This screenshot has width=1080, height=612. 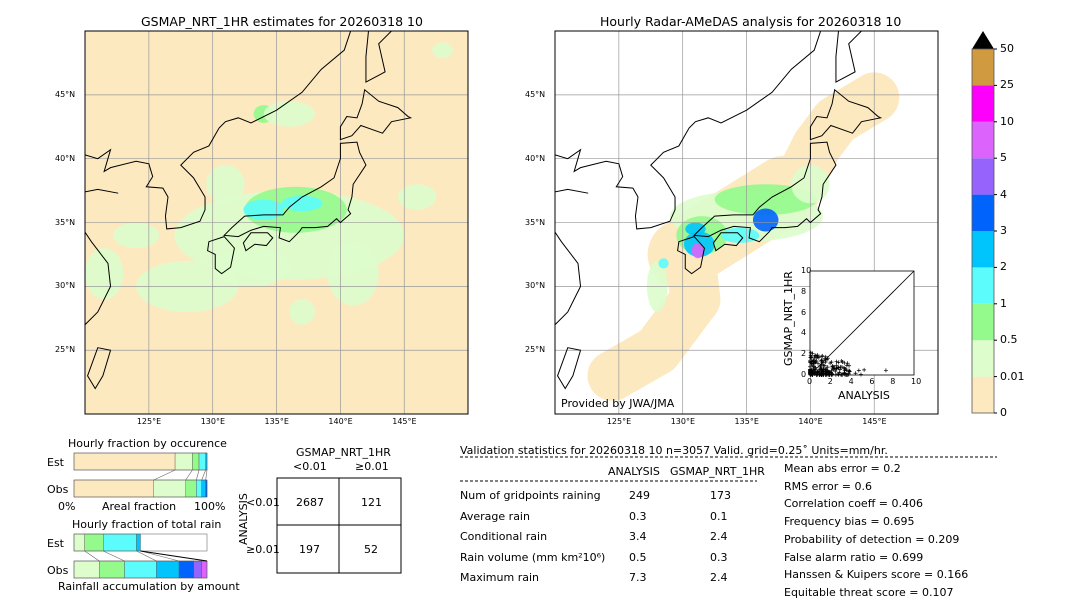 I want to click on ct-cell-tn: 2687, so click(x=310, y=502).